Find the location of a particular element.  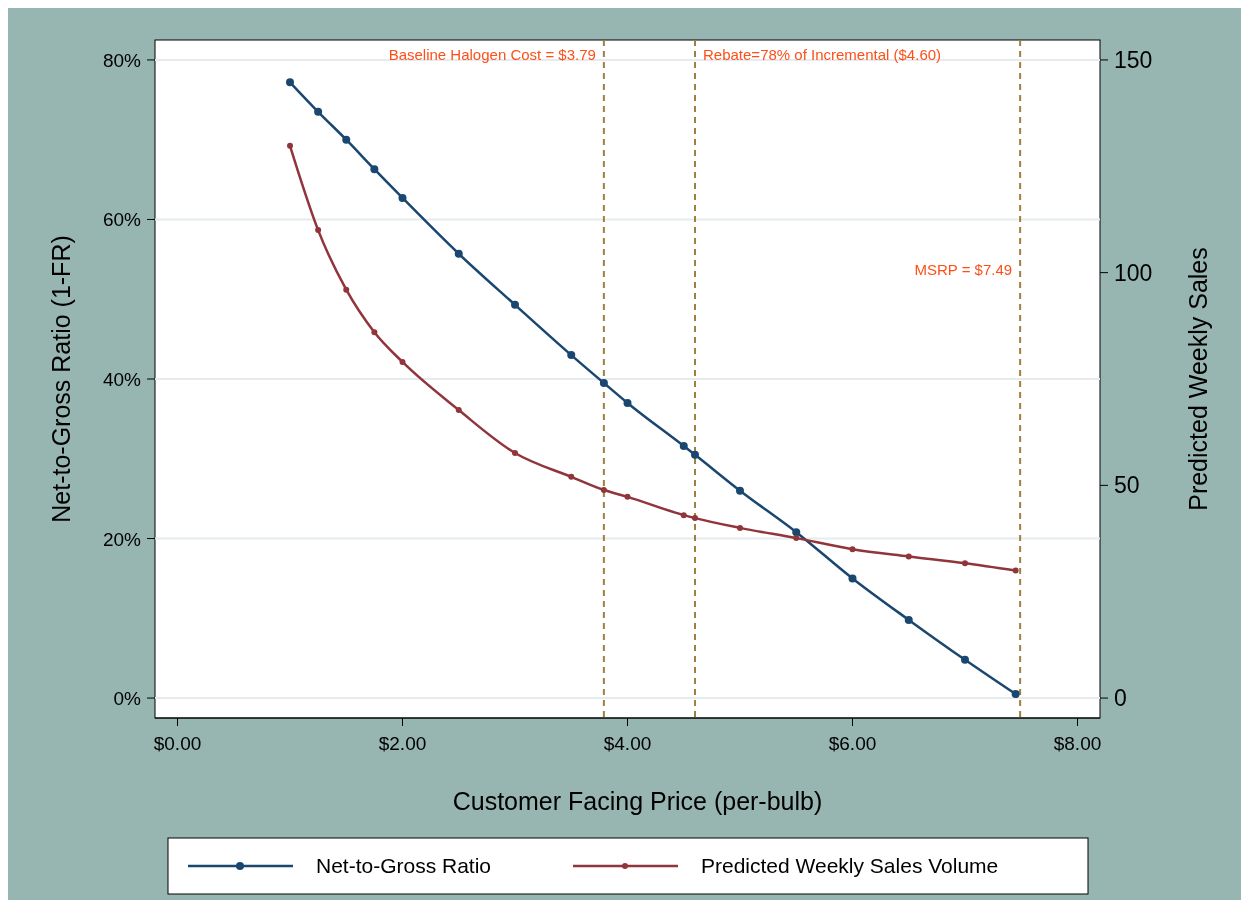

x-tick-label: $2.00 is located at coordinates (402, 743).